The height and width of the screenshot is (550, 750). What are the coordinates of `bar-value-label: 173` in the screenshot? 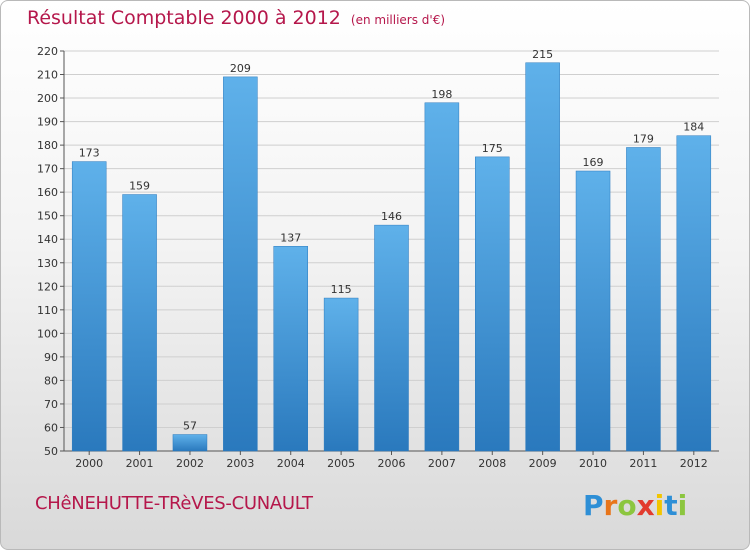 It's located at (89, 153).